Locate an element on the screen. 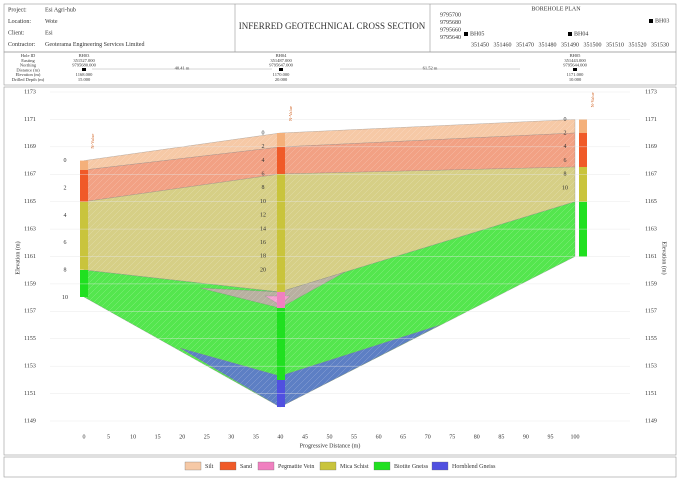 The height and width of the screenshot is (481, 680). plan-point is located at coordinates (570, 34).